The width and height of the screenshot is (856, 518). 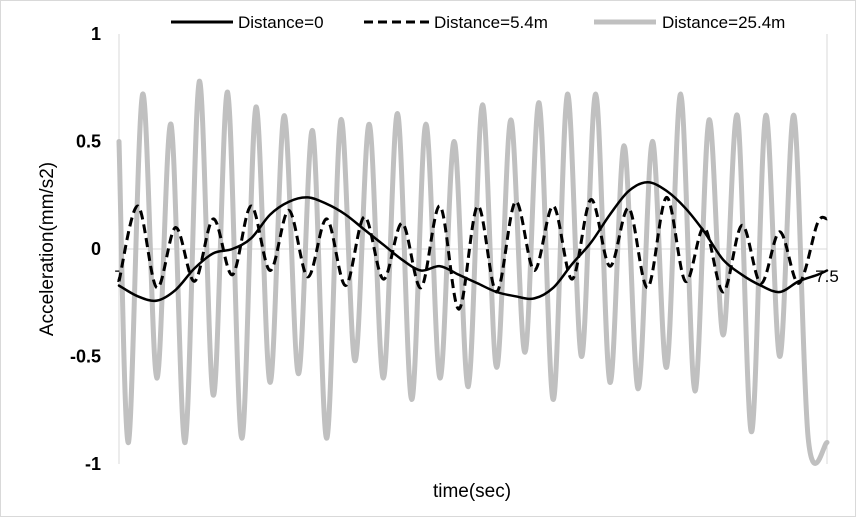 I want to click on y-tick-label: -0.5, so click(x=85, y=357).